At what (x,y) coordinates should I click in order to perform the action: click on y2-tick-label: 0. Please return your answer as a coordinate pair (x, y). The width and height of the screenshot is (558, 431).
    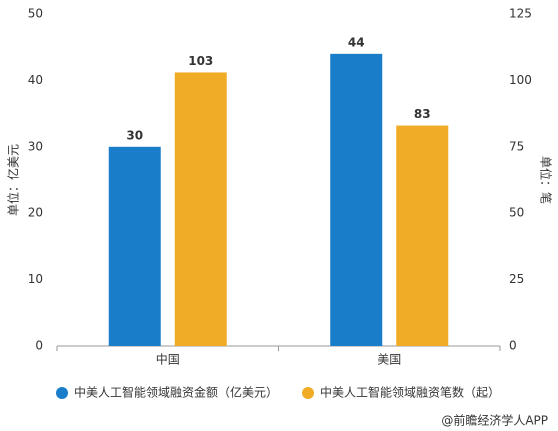
    Looking at the image, I should click on (513, 346).